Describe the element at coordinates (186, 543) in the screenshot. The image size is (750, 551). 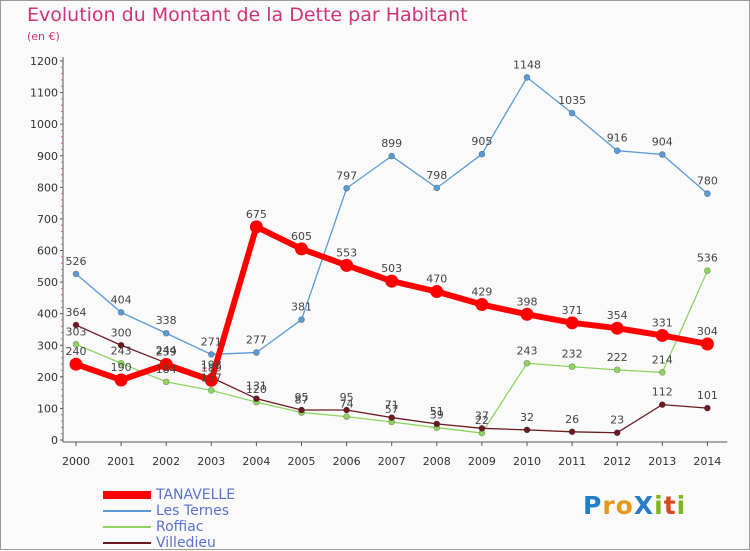
I see `legend-label: Villedieu` at that location.